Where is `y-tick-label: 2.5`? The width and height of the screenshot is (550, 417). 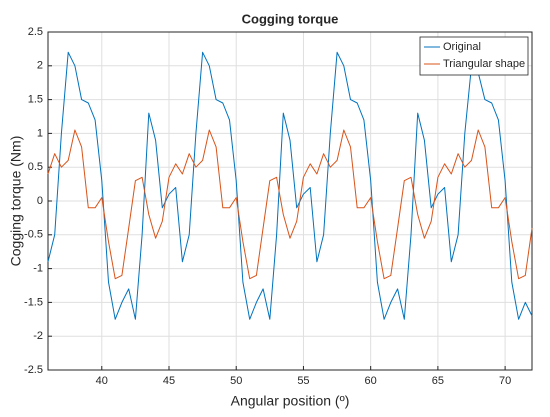
y-tick-label: 2.5 is located at coordinates (35, 32).